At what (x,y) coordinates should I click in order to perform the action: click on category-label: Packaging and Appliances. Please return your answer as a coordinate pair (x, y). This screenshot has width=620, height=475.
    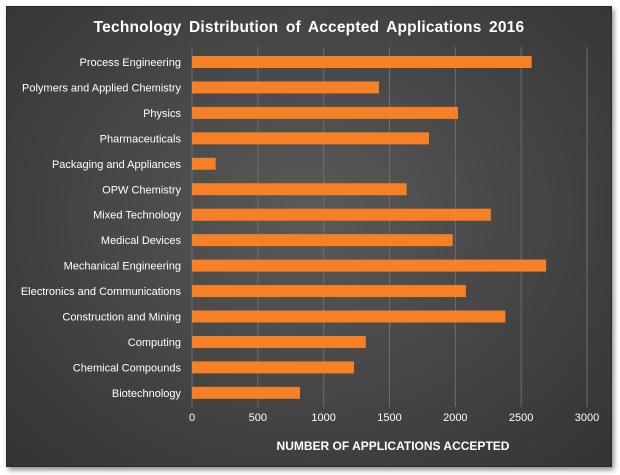
    Looking at the image, I should click on (117, 165).